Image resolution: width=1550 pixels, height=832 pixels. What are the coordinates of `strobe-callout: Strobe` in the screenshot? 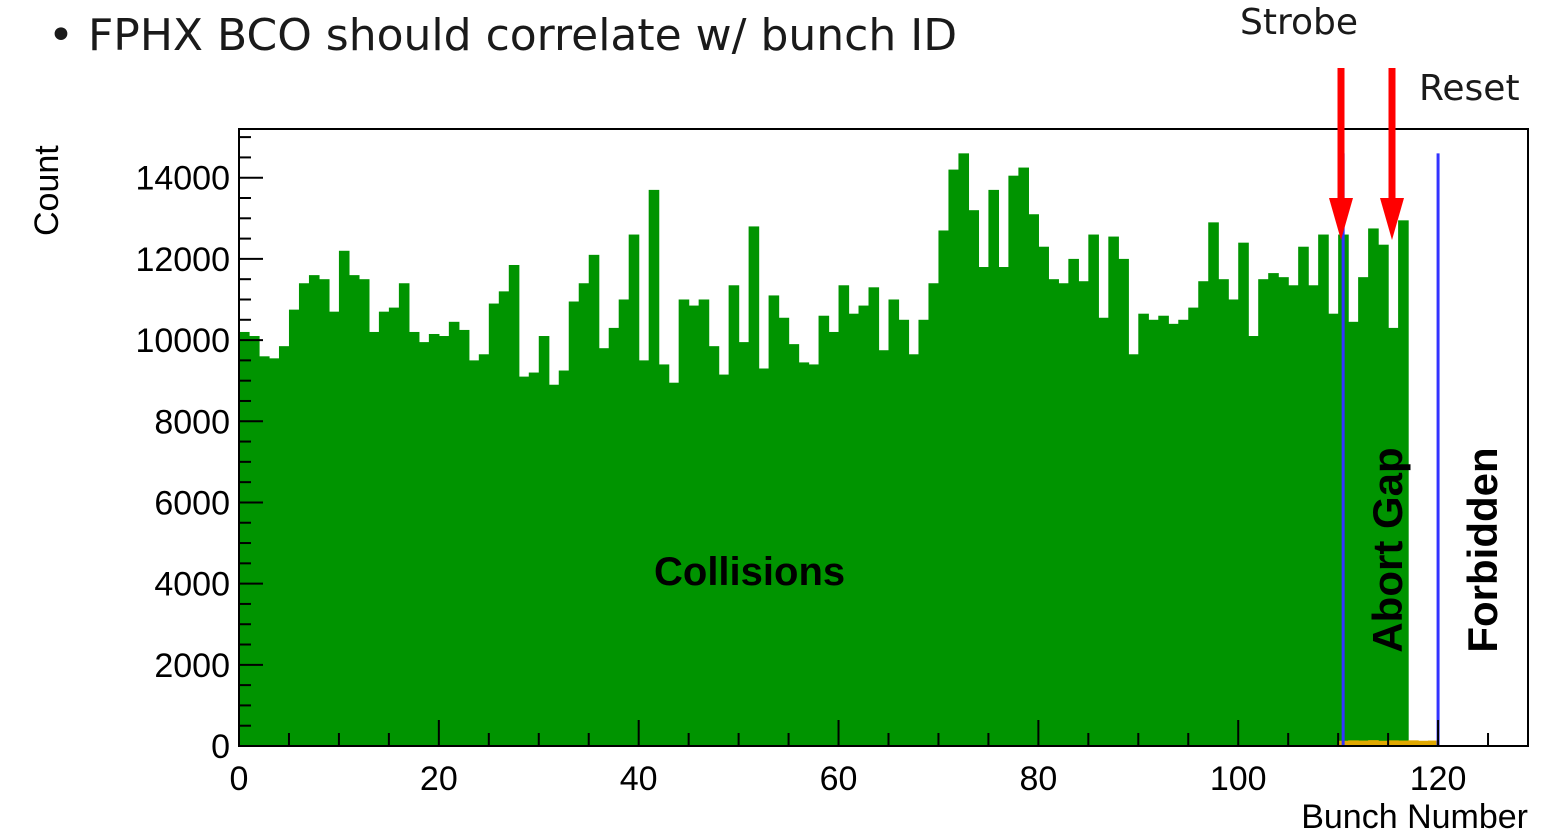 It's located at (1299, 22).